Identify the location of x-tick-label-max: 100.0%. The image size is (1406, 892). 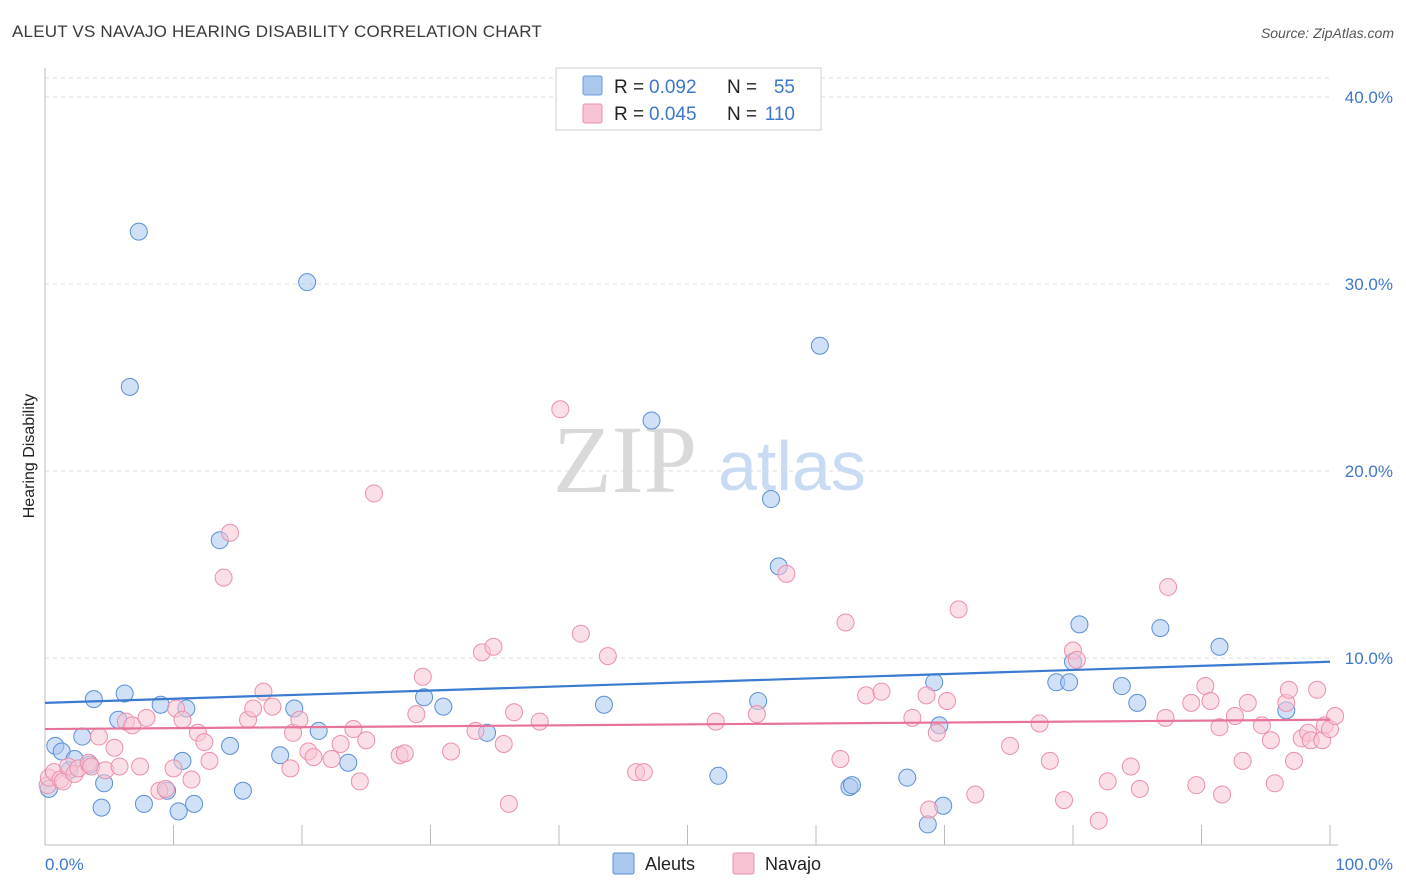
(1364, 864).